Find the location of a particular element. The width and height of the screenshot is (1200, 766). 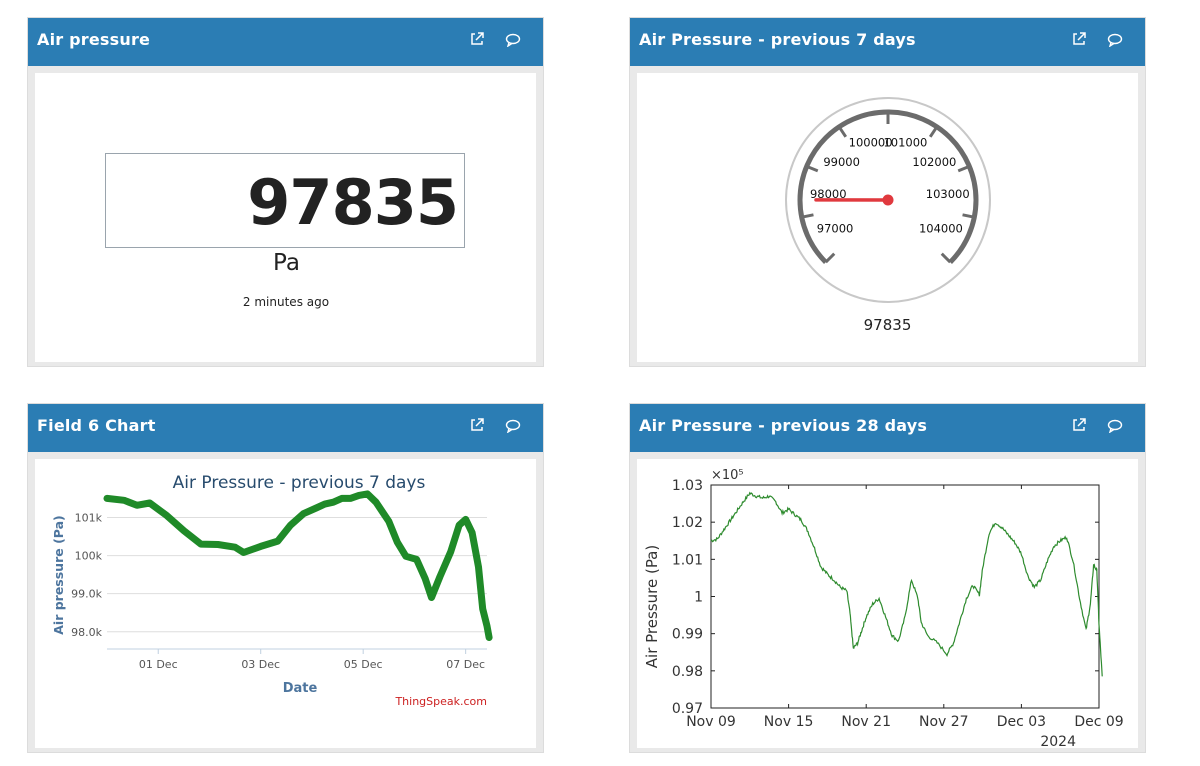

widget-header: Field 6 Chart is located at coordinates (285, 428).